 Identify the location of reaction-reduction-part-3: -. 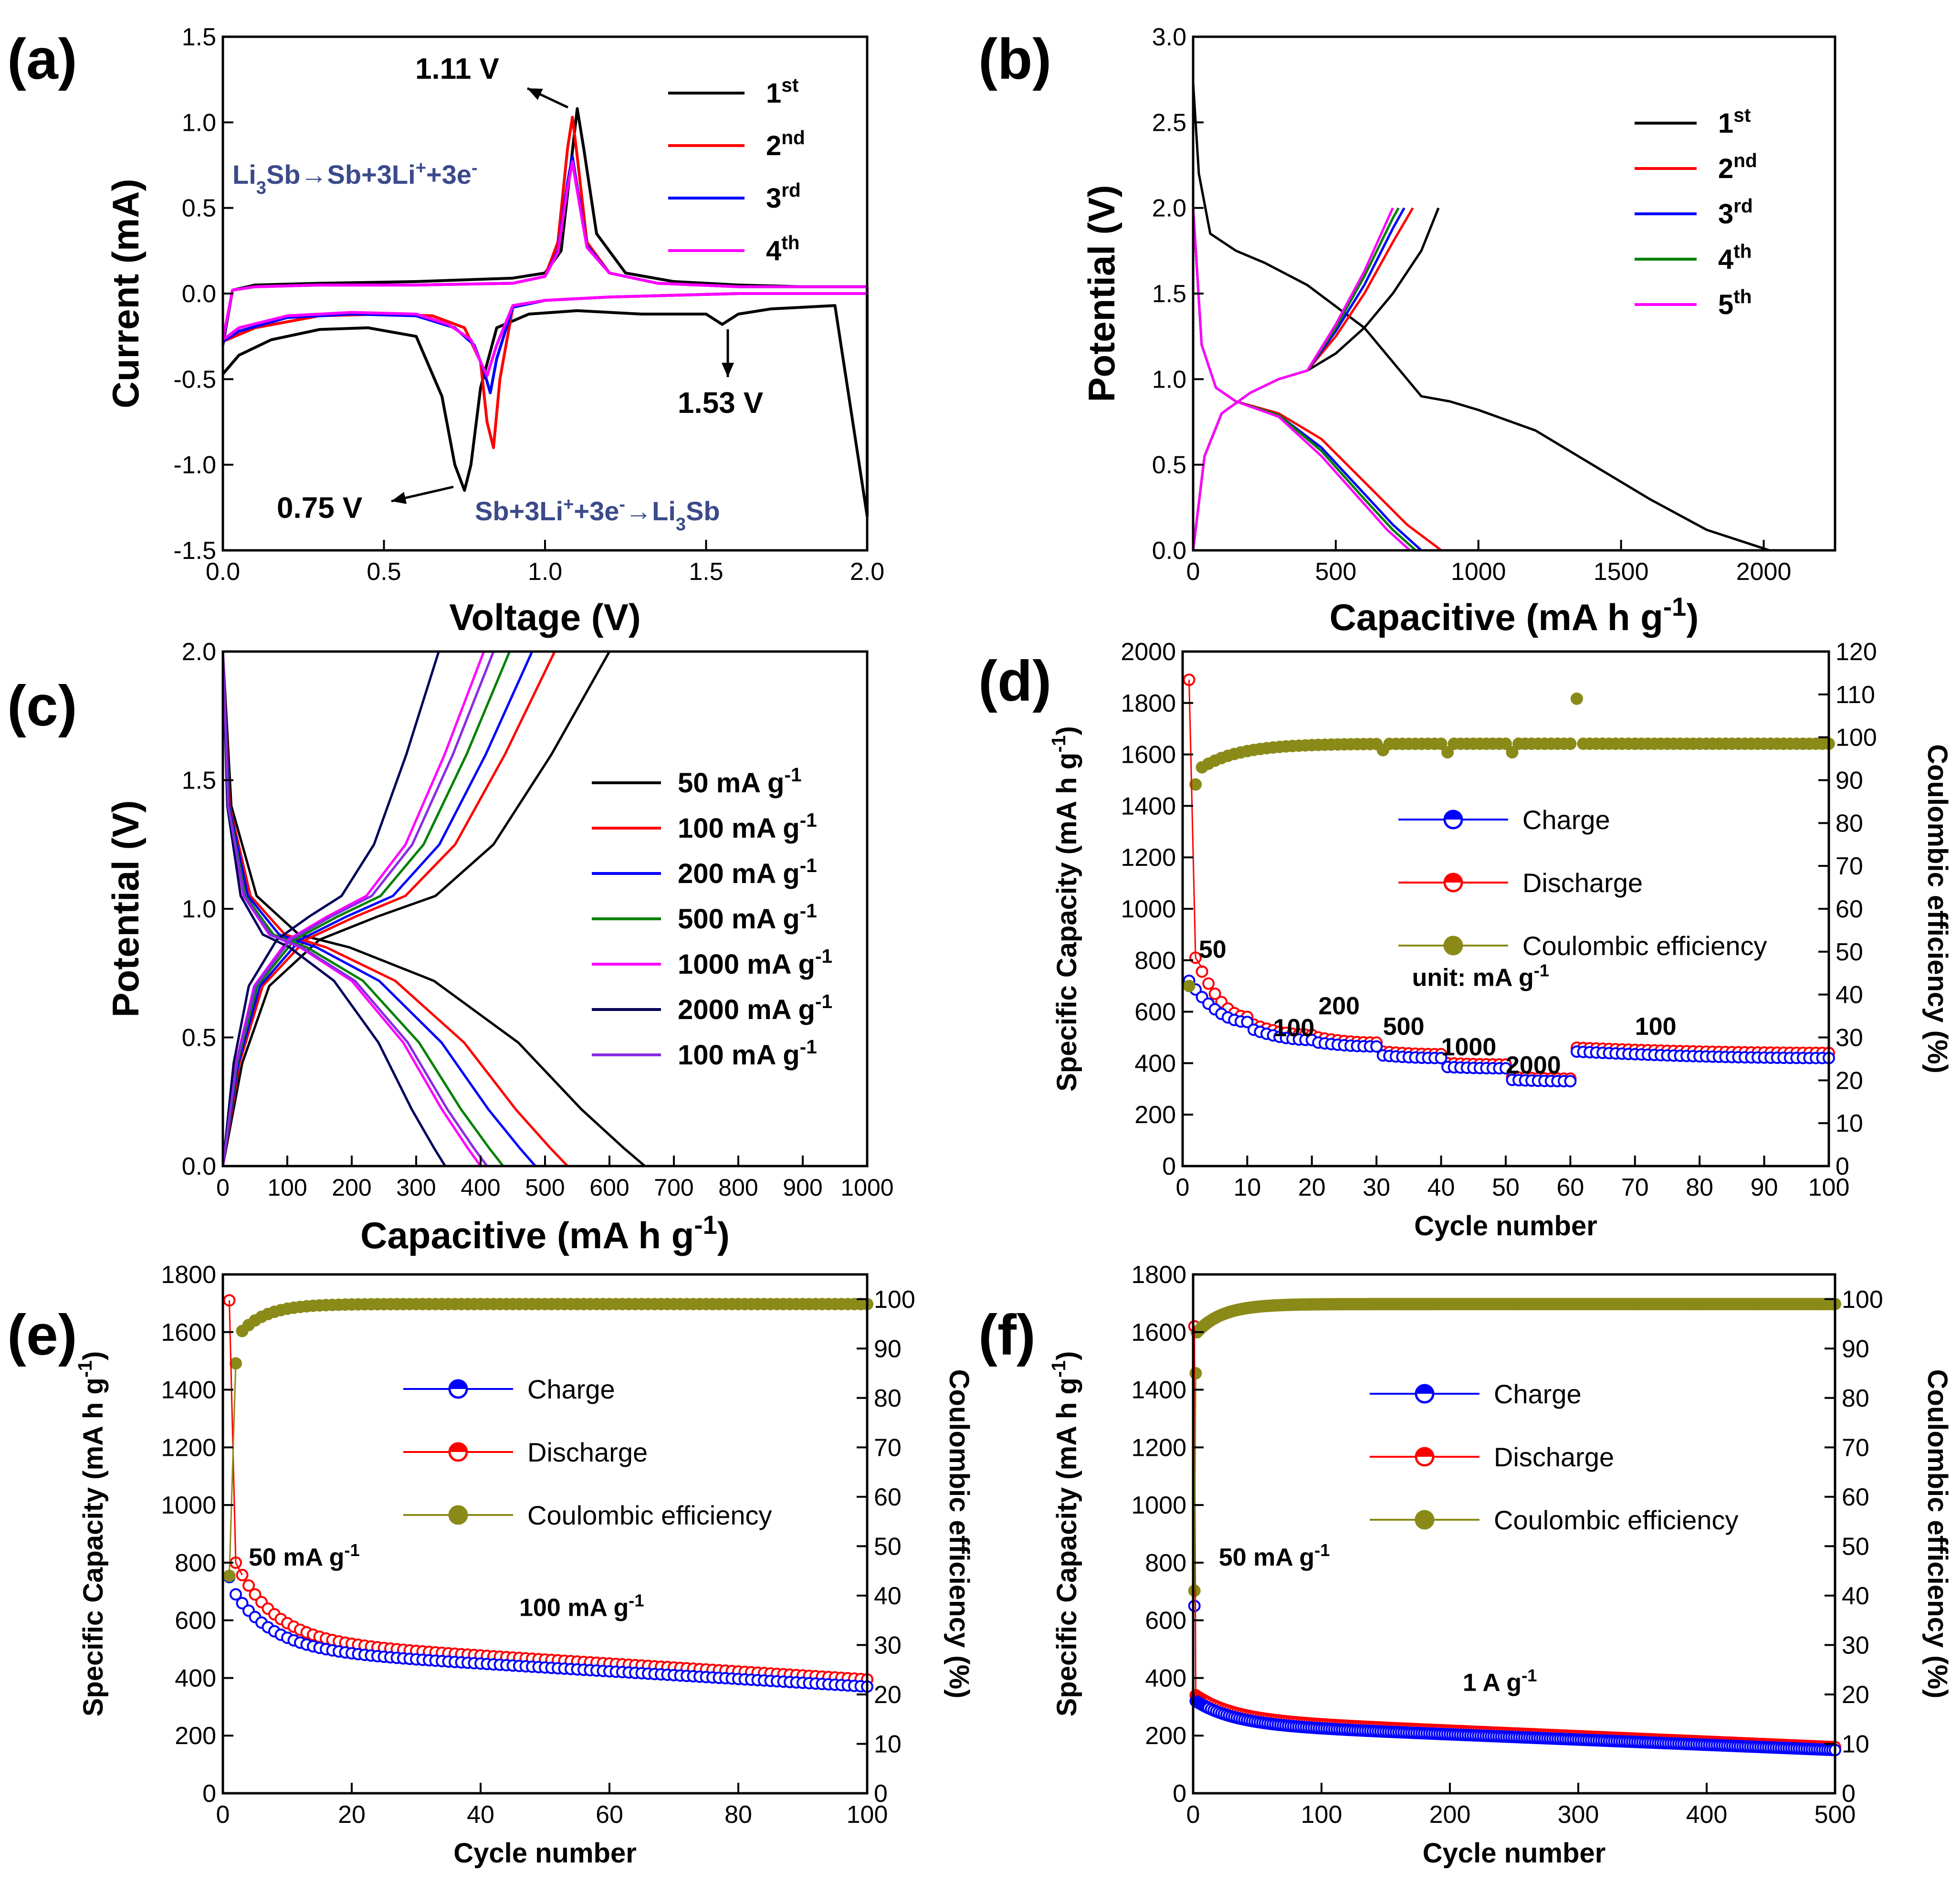
(622, 504).